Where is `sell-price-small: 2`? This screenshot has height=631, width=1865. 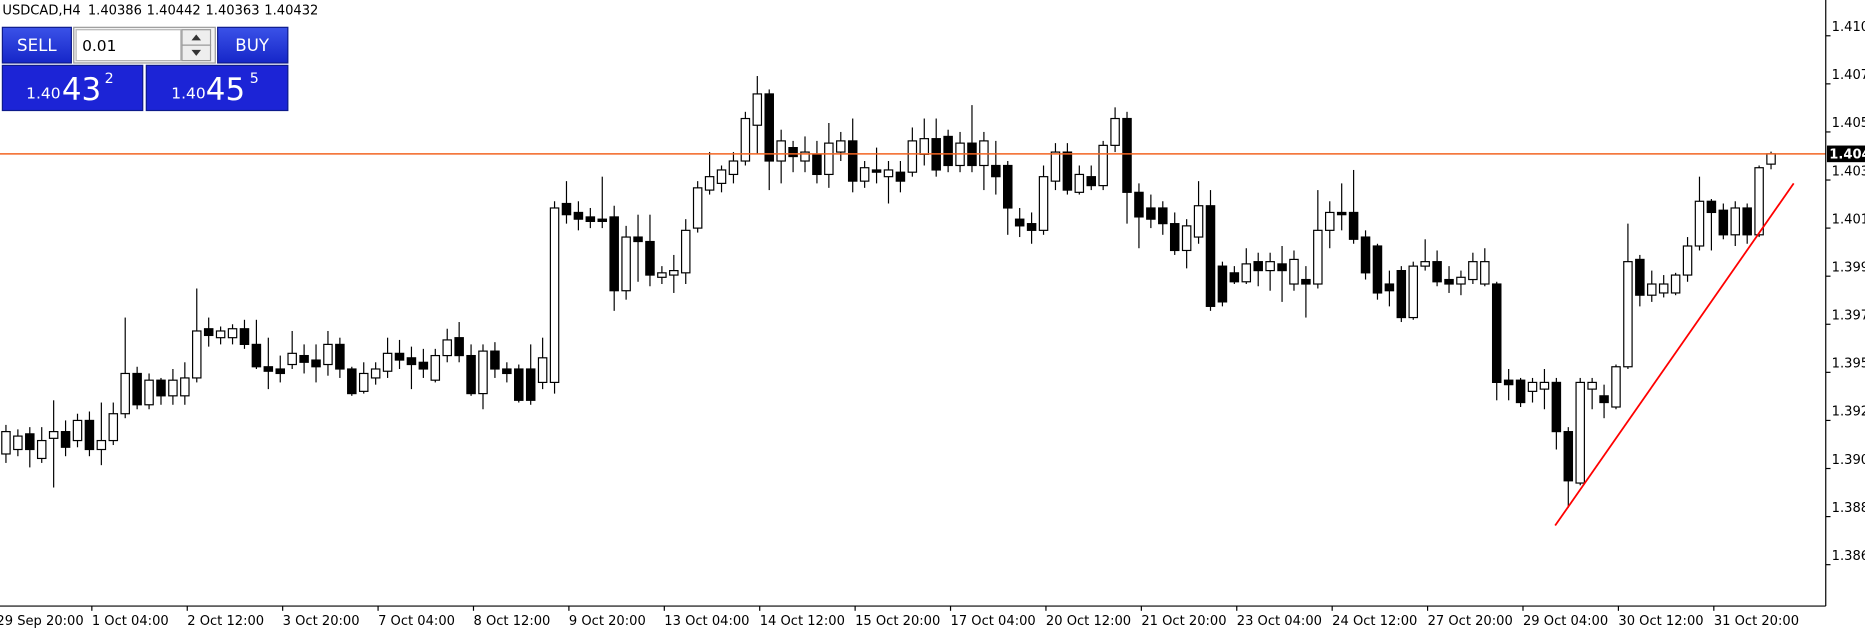 sell-price-small: 2 is located at coordinates (109, 79).